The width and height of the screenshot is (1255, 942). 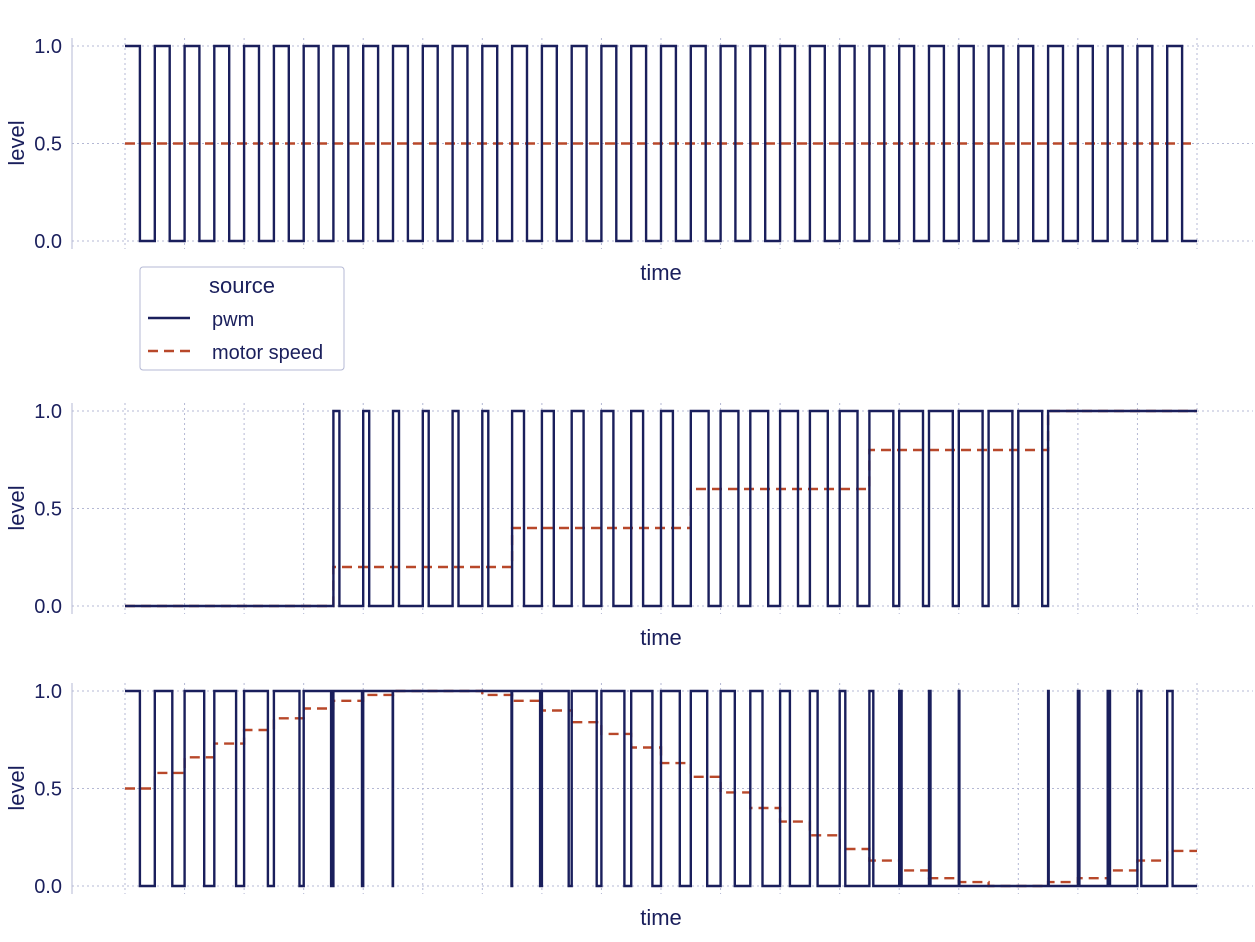 I want to click on legend-box, so click(x=242, y=318).